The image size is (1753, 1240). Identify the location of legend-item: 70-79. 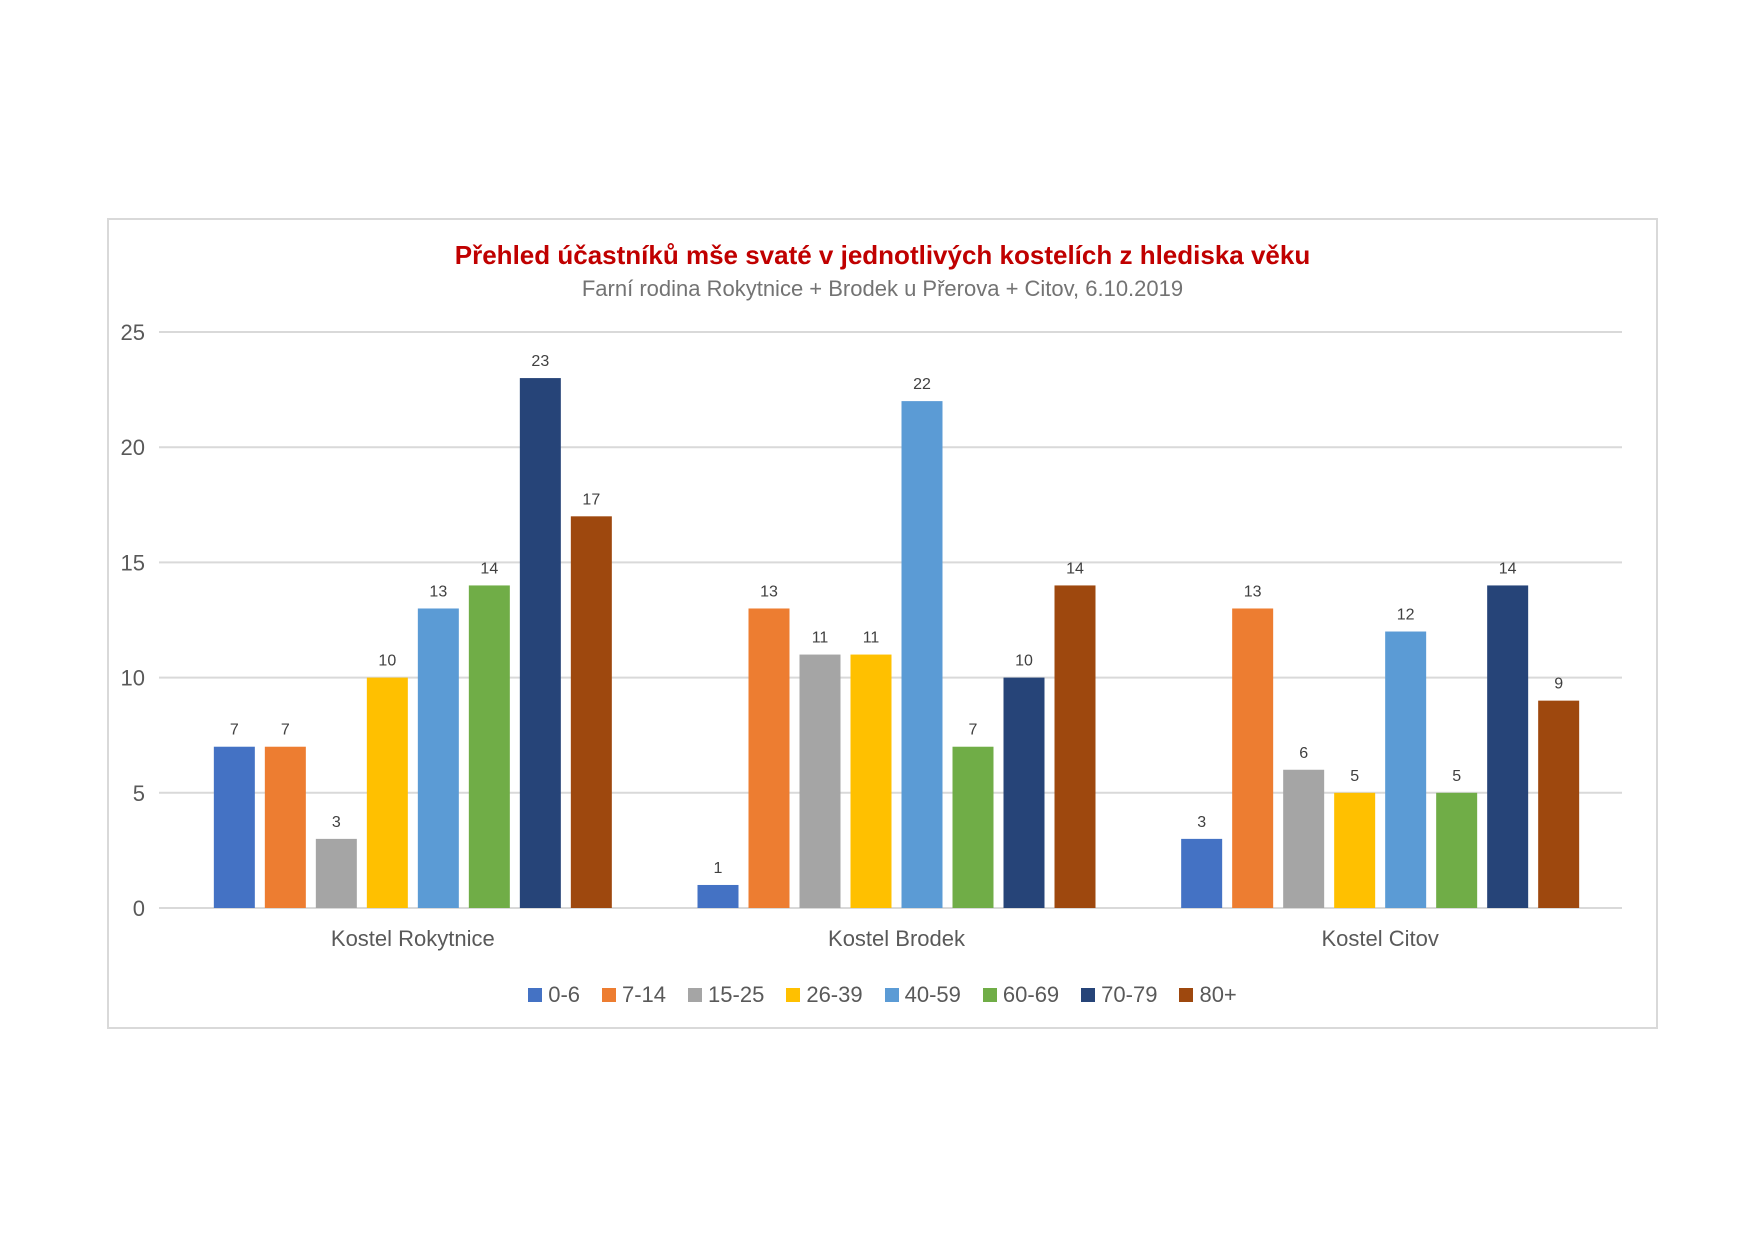
(1119, 995).